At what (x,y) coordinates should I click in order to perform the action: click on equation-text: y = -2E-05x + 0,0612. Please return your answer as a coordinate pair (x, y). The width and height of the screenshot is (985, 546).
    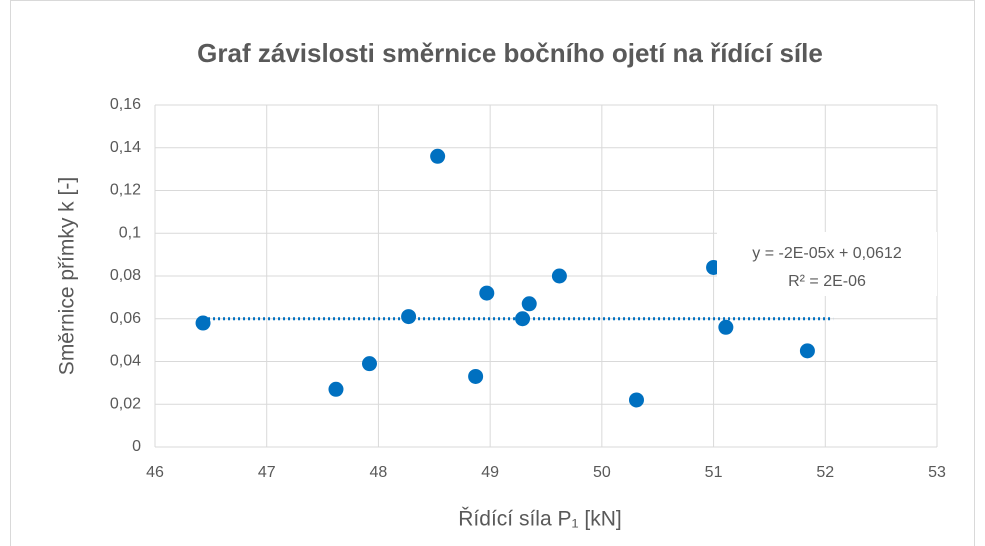
    Looking at the image, I should click on (827, 253).